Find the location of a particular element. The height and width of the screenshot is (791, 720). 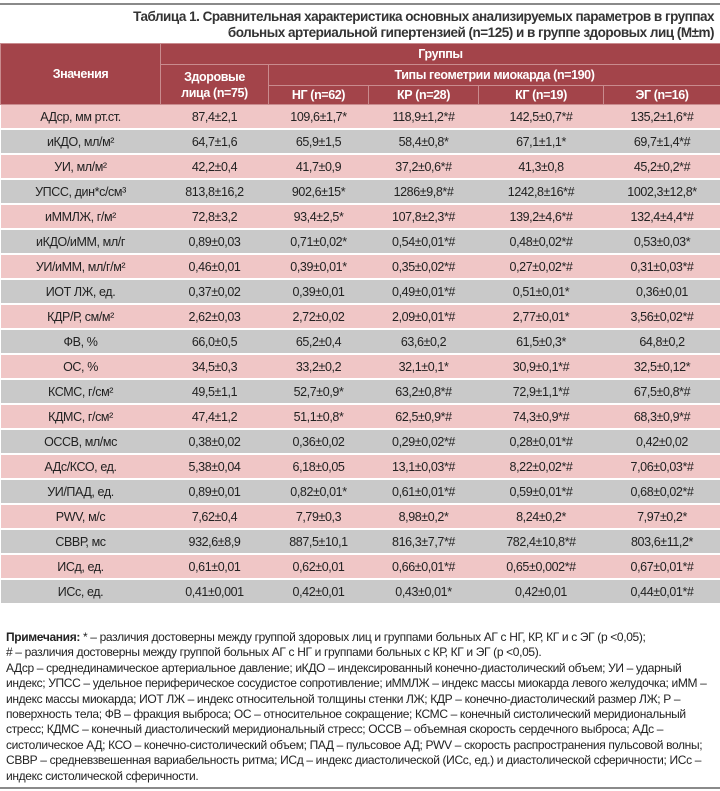

row-value: 132,4±4,4*# is located at coordinates (661, 217).